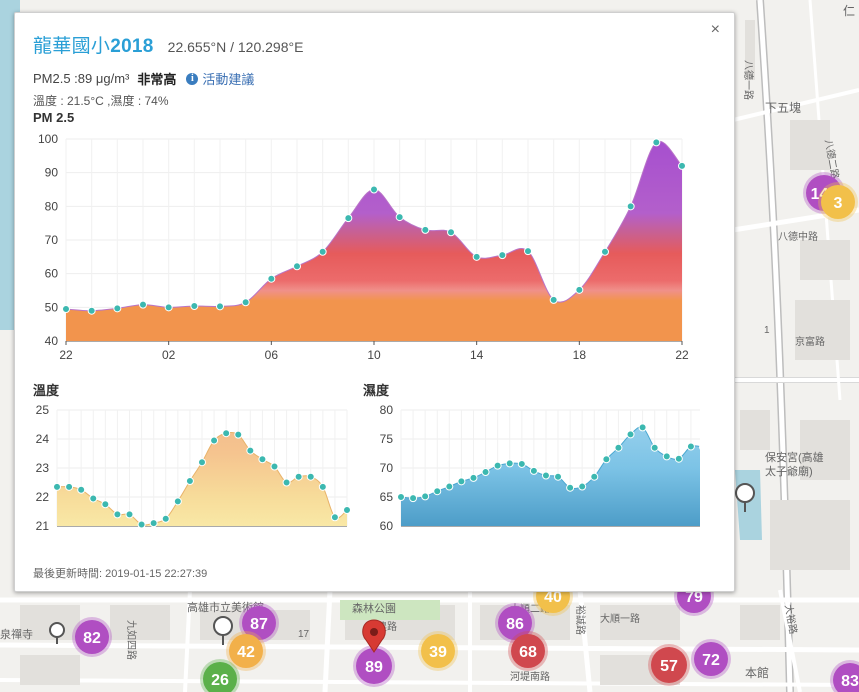  What do you see at coordinates (528, 651) in the screenshot?
I see `aqi-cluster-marker: 68` at bounding box center [528, 651].